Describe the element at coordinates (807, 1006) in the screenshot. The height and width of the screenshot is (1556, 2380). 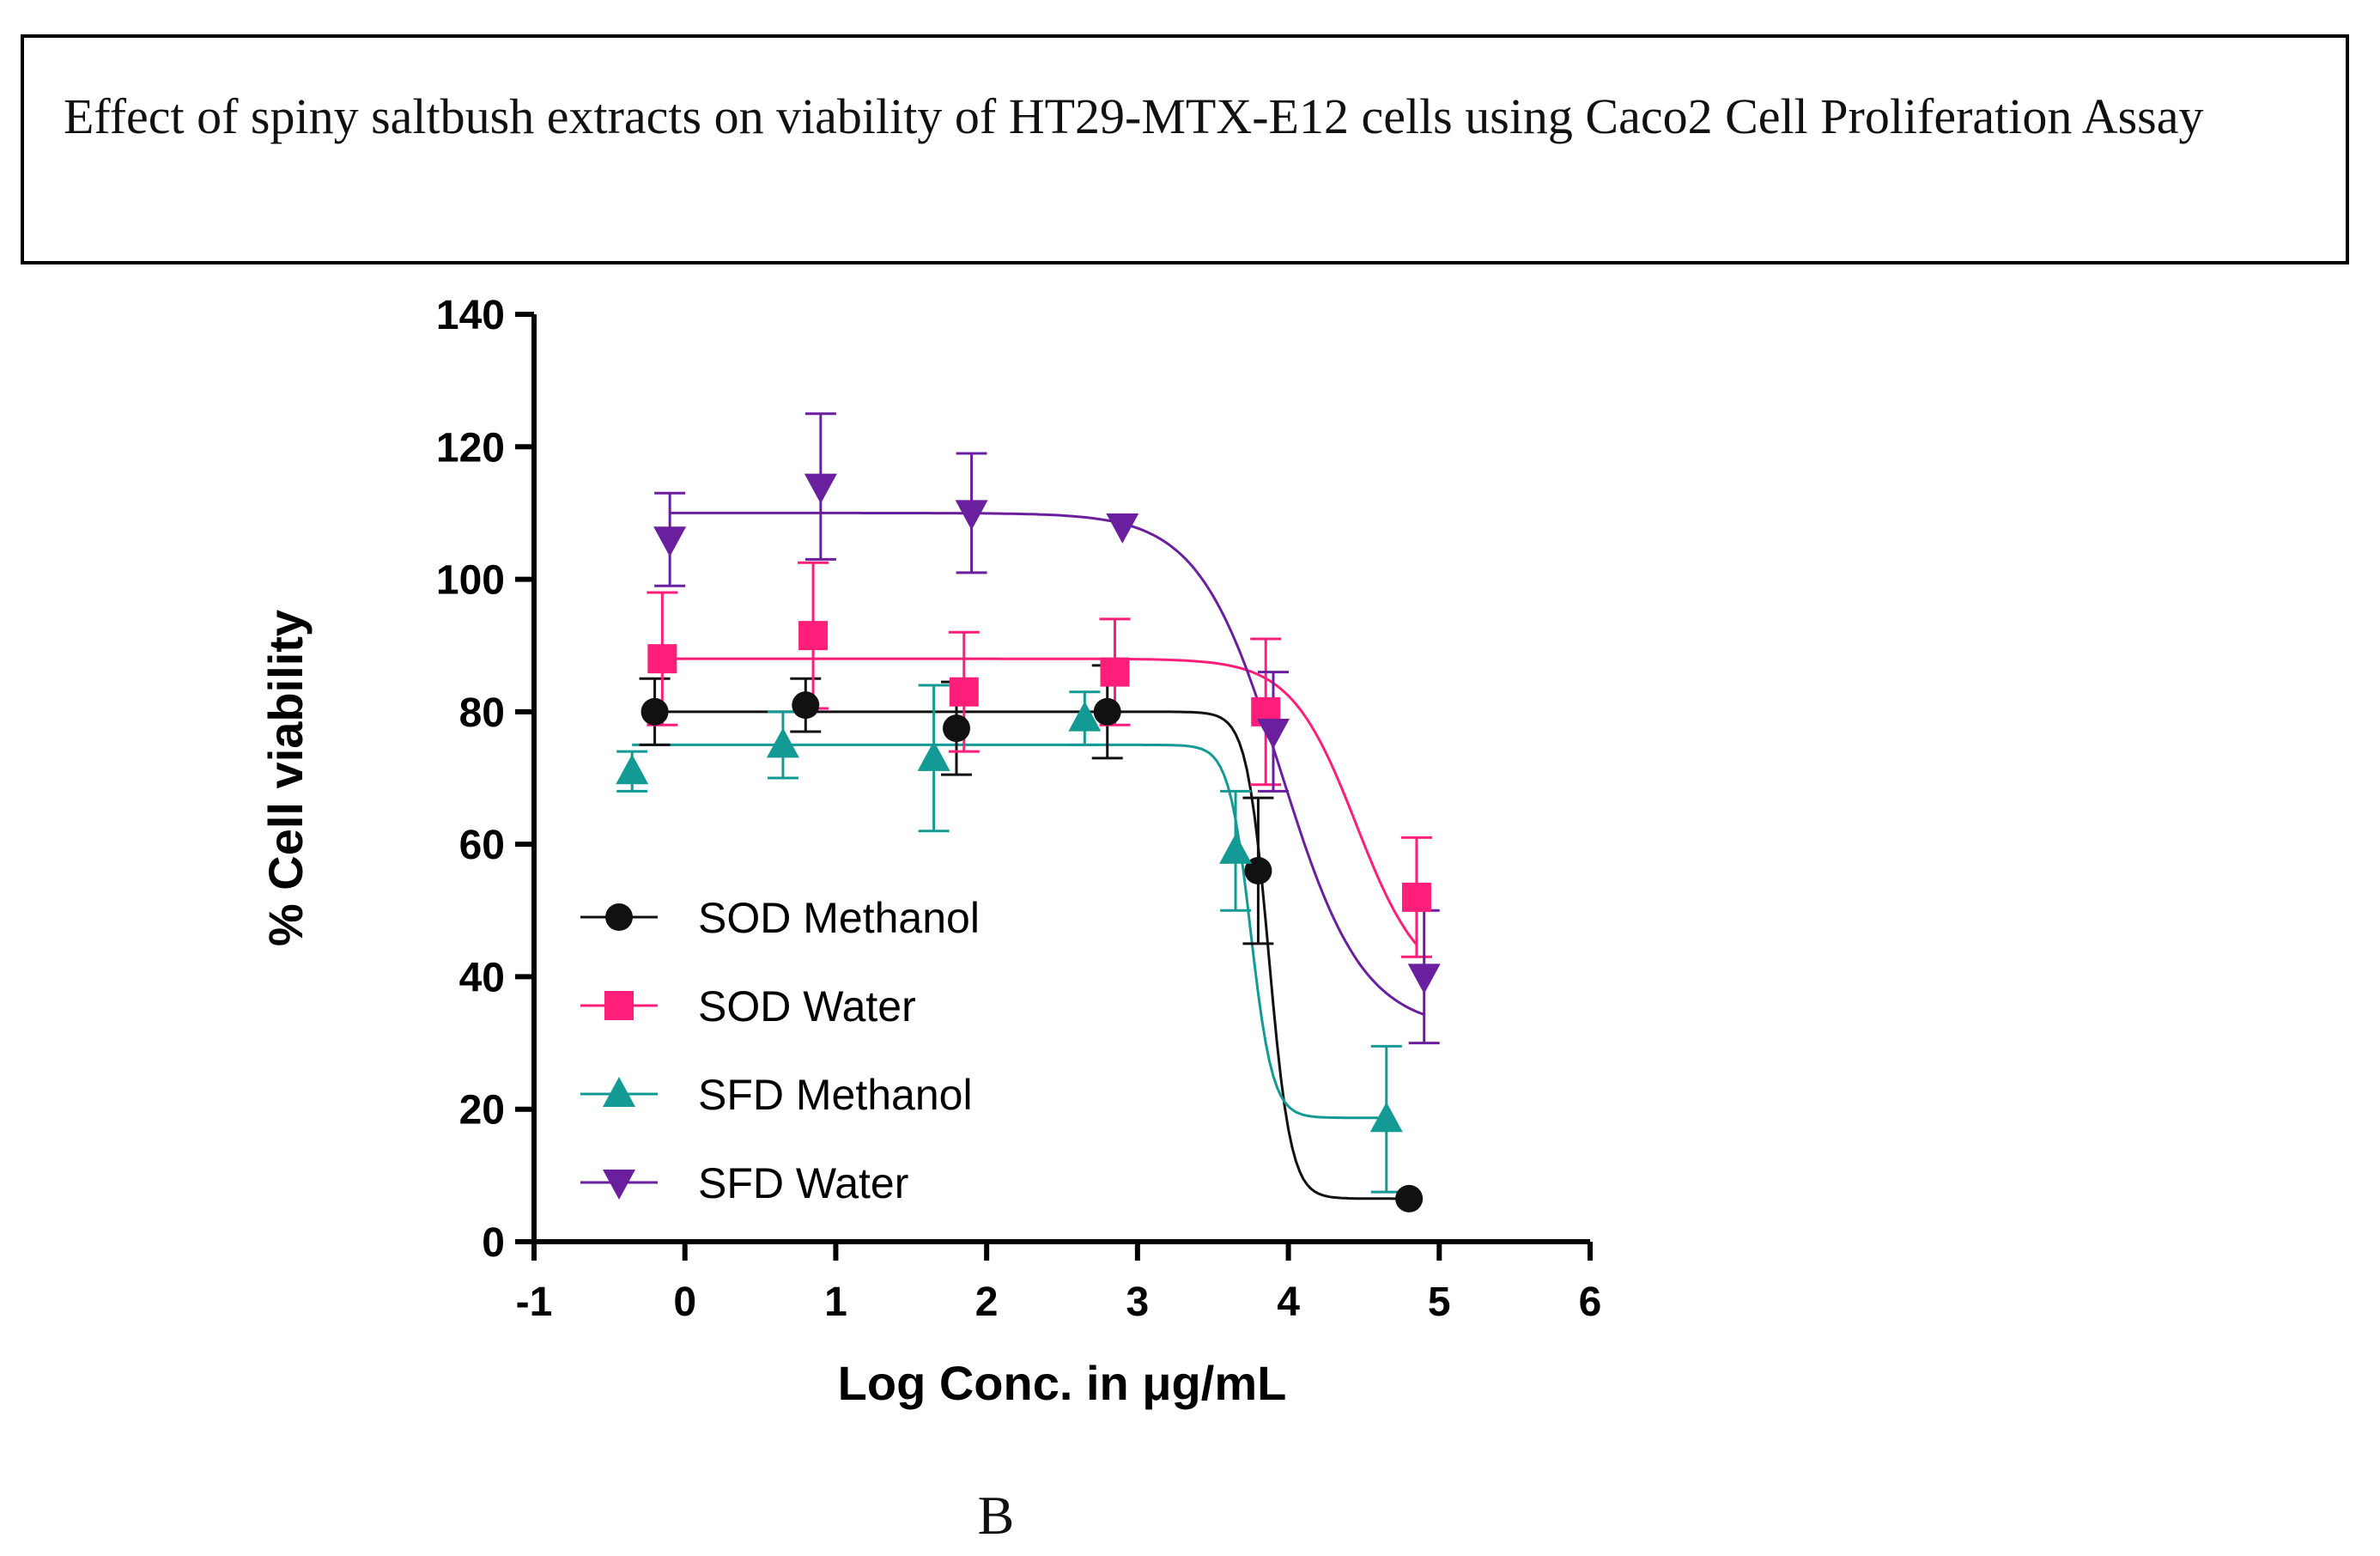
I see `legend-label-sod-water: SOD Water` at that location.